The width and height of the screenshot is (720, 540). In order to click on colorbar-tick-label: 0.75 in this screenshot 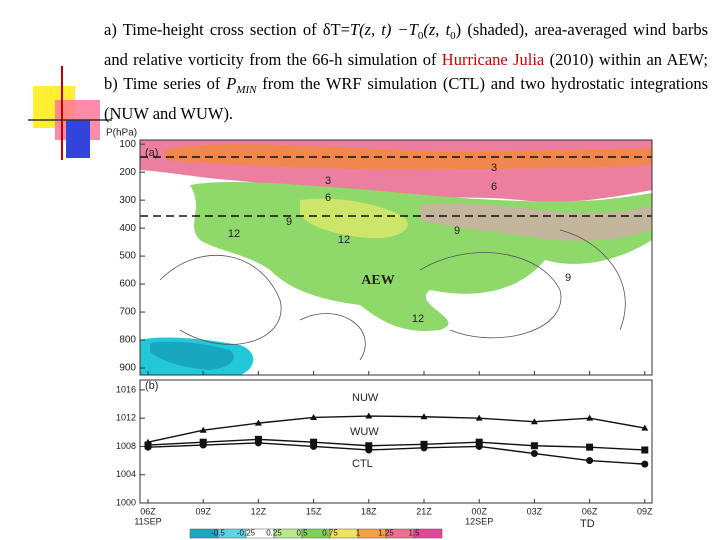, I will do `click(330, 533)`.